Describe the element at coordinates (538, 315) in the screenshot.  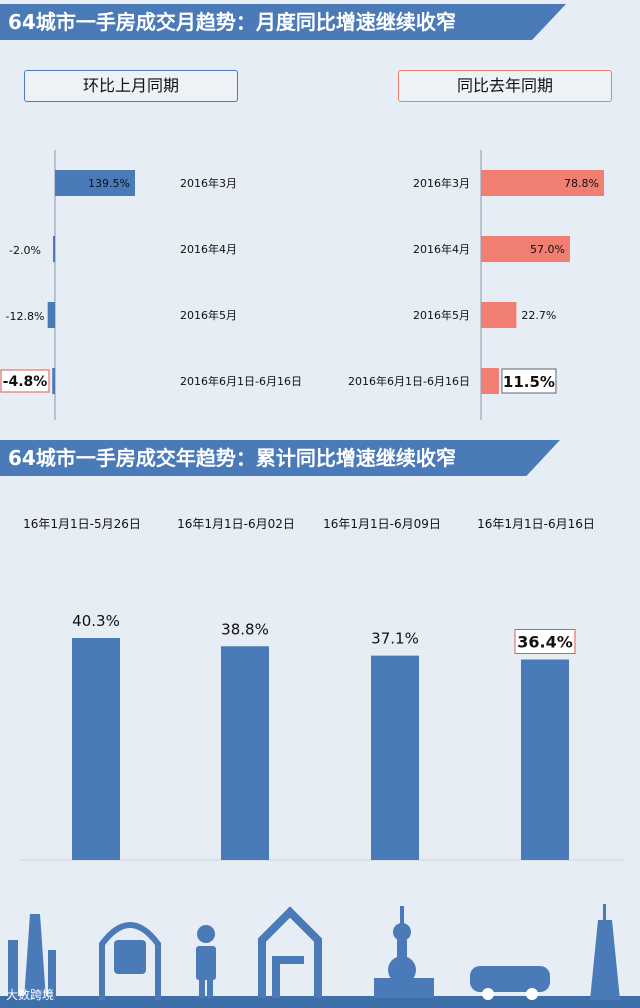
I see `yoy-value-label: 22.7%` at that location.